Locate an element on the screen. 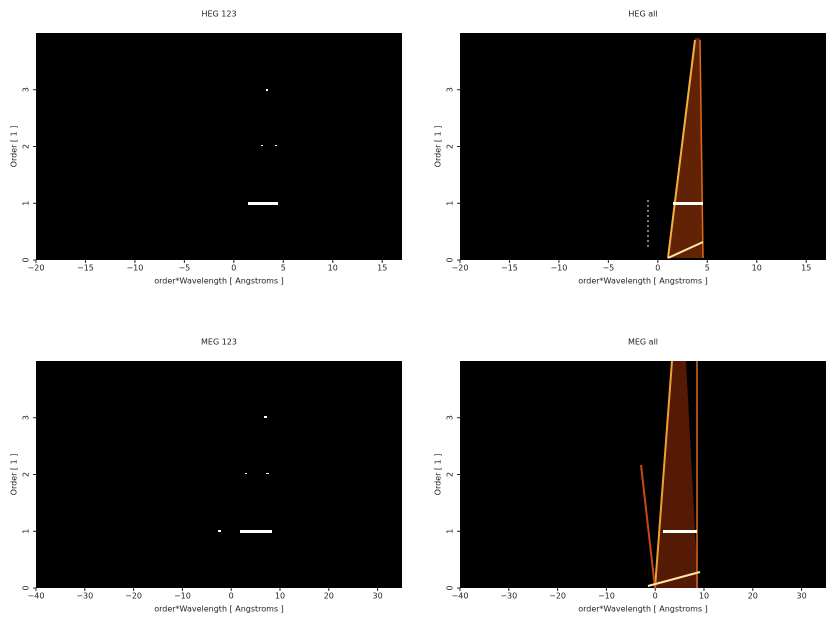 This screenshot has width=836, height=627. chart-title: HEG all is located at coordinates (642, 14).